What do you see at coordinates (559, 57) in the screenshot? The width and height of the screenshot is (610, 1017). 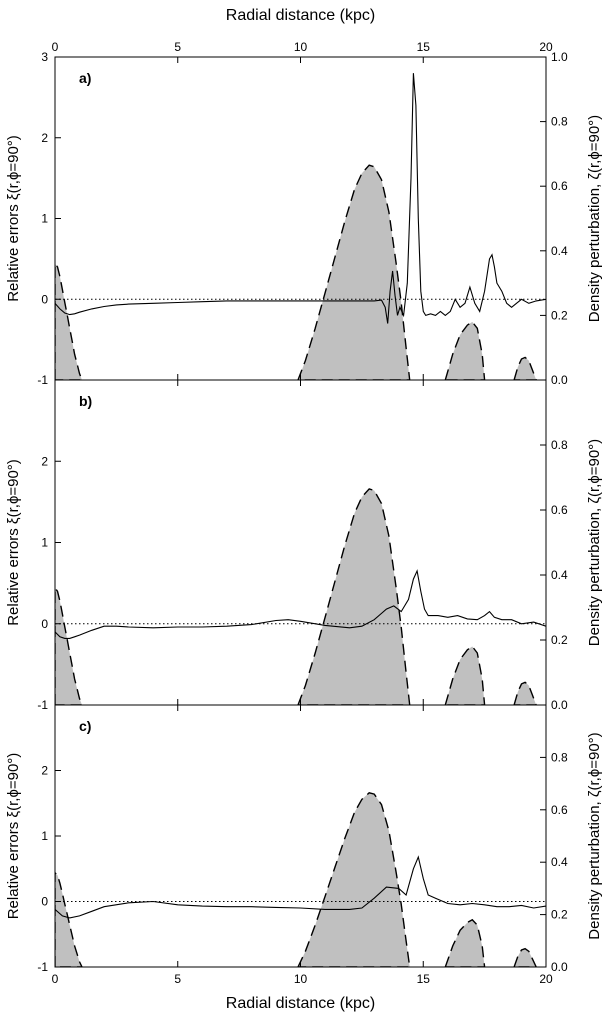 I see `right-y-tick-label: 1.0` at bounding box center [559, 57].